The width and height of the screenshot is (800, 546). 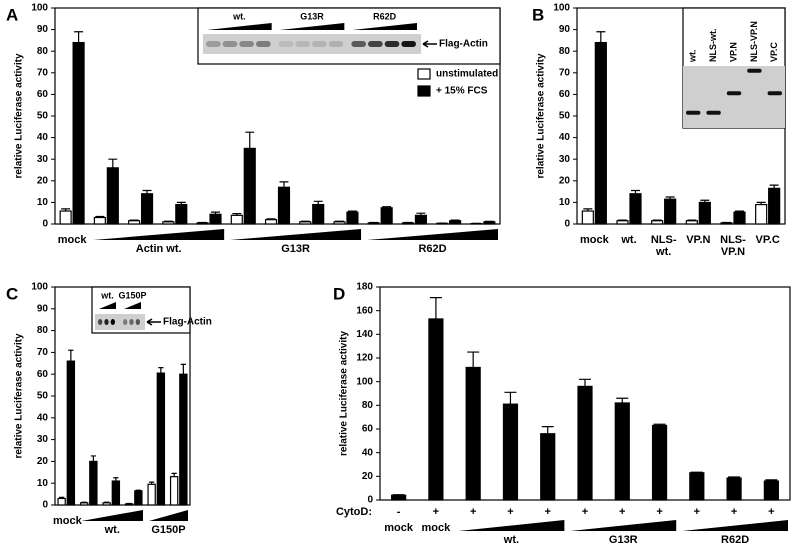 What do you see at coordinates (43, 202) in the screenshot?
I see `y-tick-label: 10` at bounding box center [43, 202].